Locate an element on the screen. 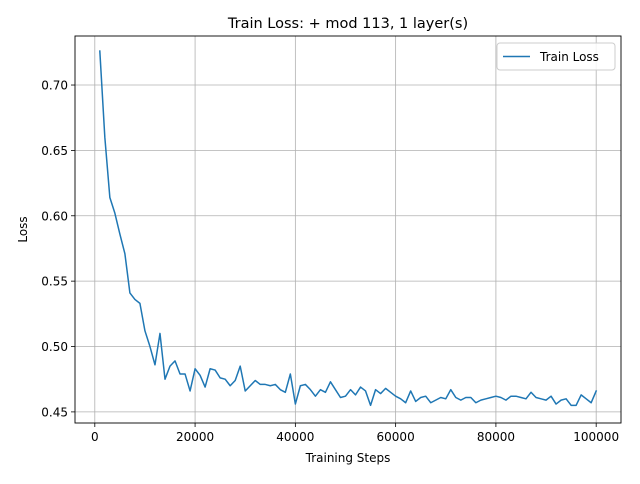  legend: Train Loss is located at coordinates (556, 56).